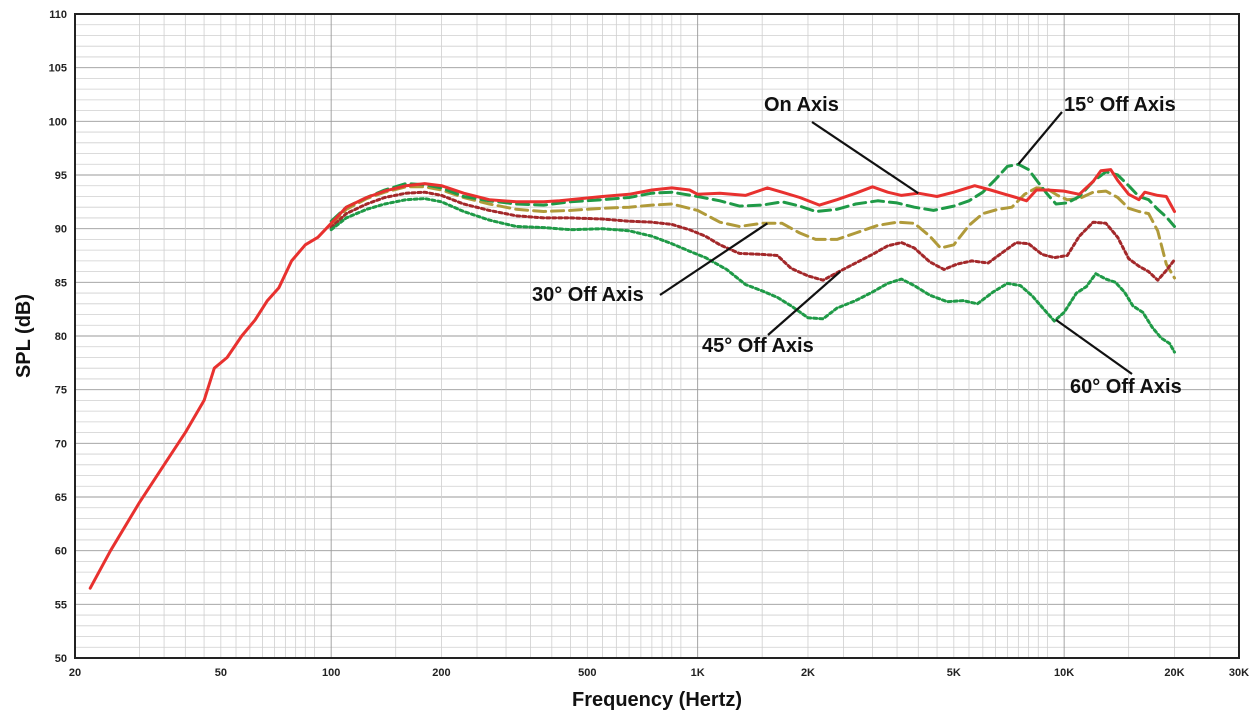  What do you see at coordinates (752, 195) in the screenshot?
I see `series-line-15-off-axis` at bounding box center [752, 195].